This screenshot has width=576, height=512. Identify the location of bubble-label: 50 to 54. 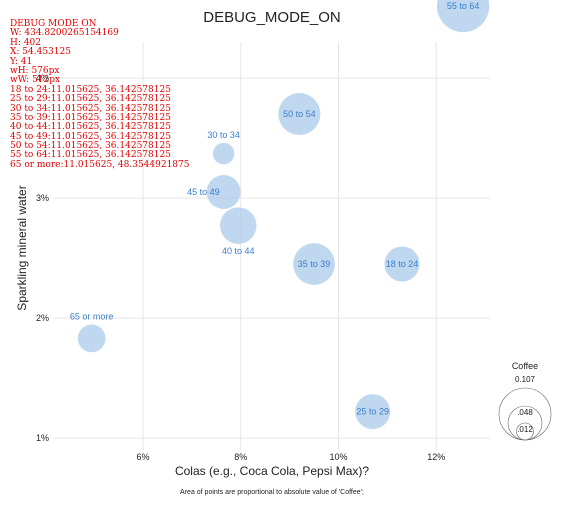
(299, 114).